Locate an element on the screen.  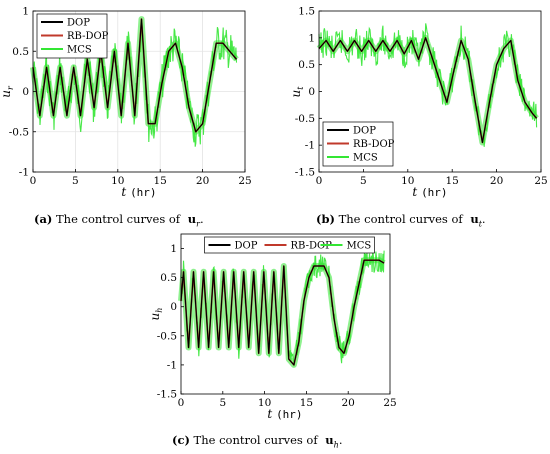
y-axis-label-sub-a: r is located at coordinates (10, 87).